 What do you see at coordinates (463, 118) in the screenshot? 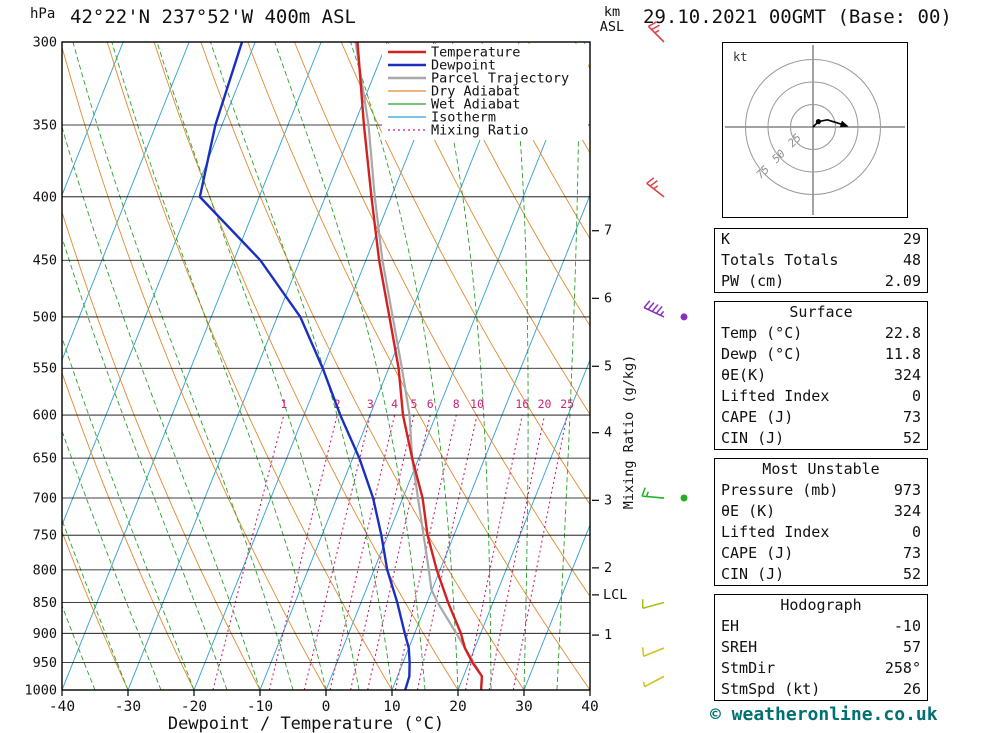
I see `svg-text: Isotherm` at bounding box center [463, 118].